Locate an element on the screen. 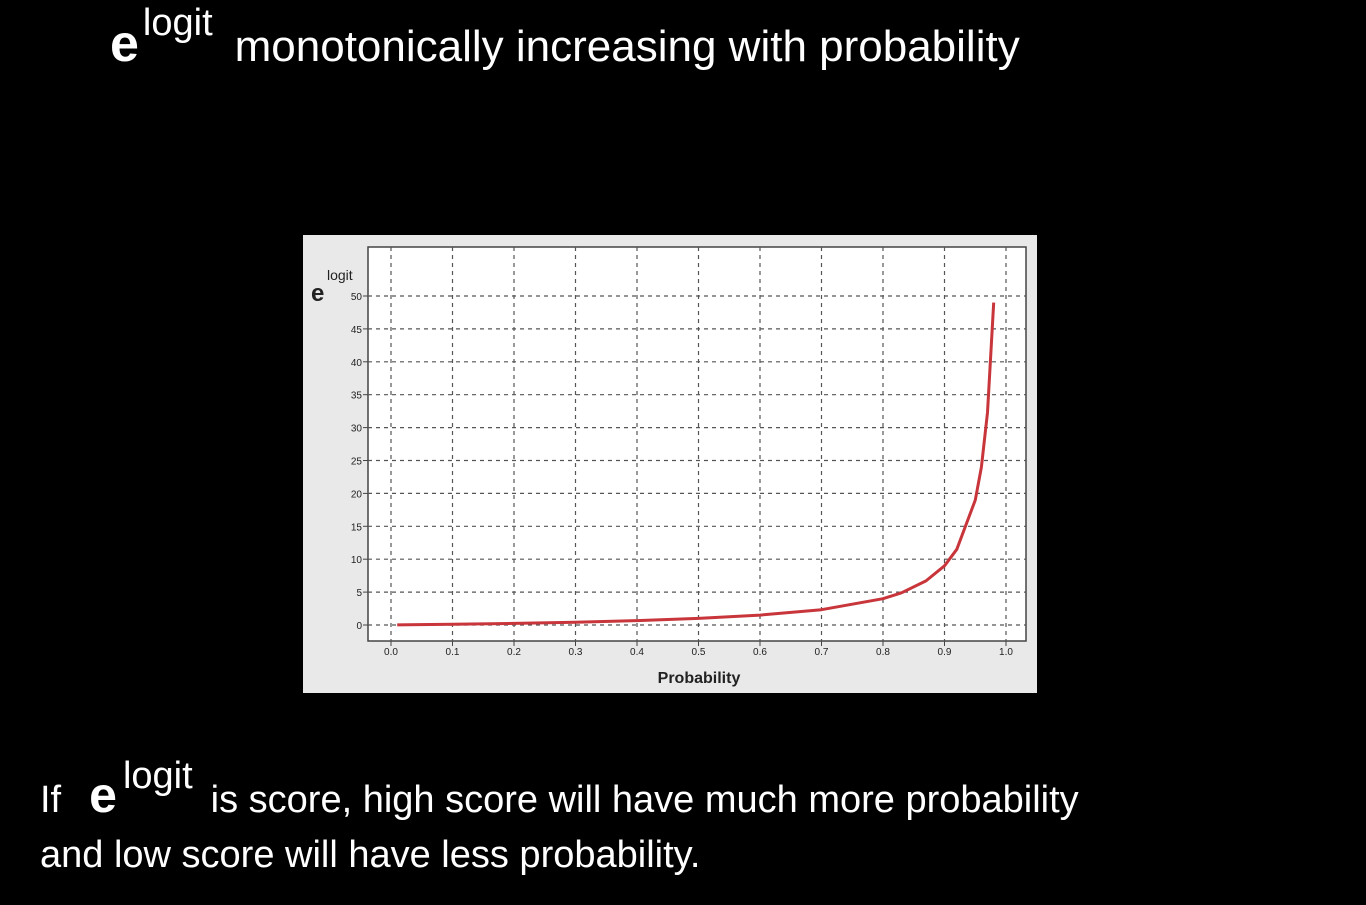 Image resolution: width=1366 pixels, height=905 pixels. title-logit-superscript: logit is located at coordinates (177, 23).